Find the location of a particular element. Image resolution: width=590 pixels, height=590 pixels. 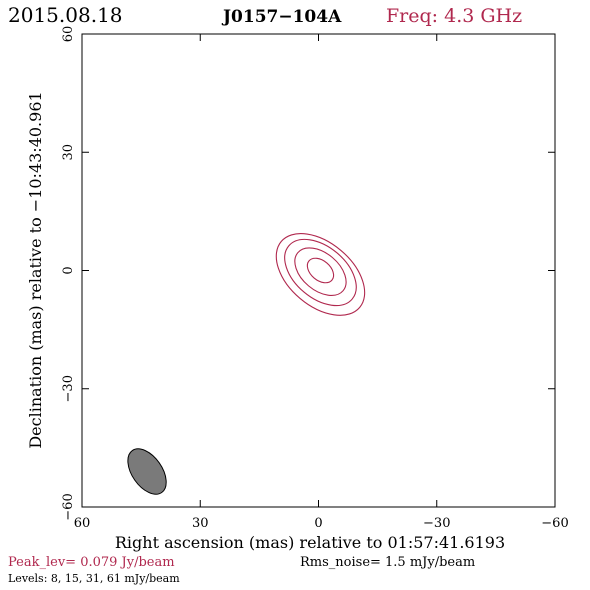

y-tick-label: 30 is located at coordinates (68, 152).